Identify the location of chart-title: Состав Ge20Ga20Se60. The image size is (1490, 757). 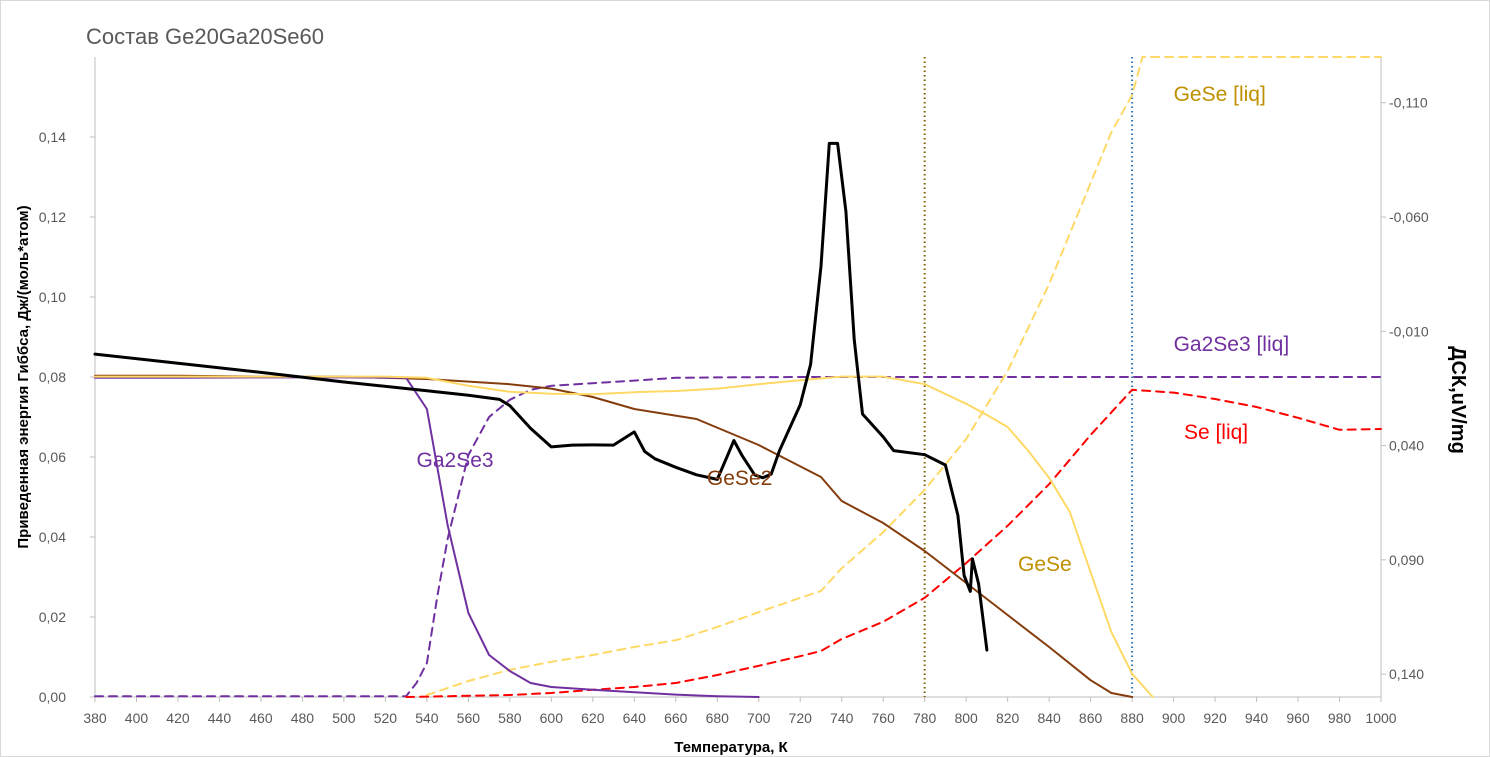
(205, 36).